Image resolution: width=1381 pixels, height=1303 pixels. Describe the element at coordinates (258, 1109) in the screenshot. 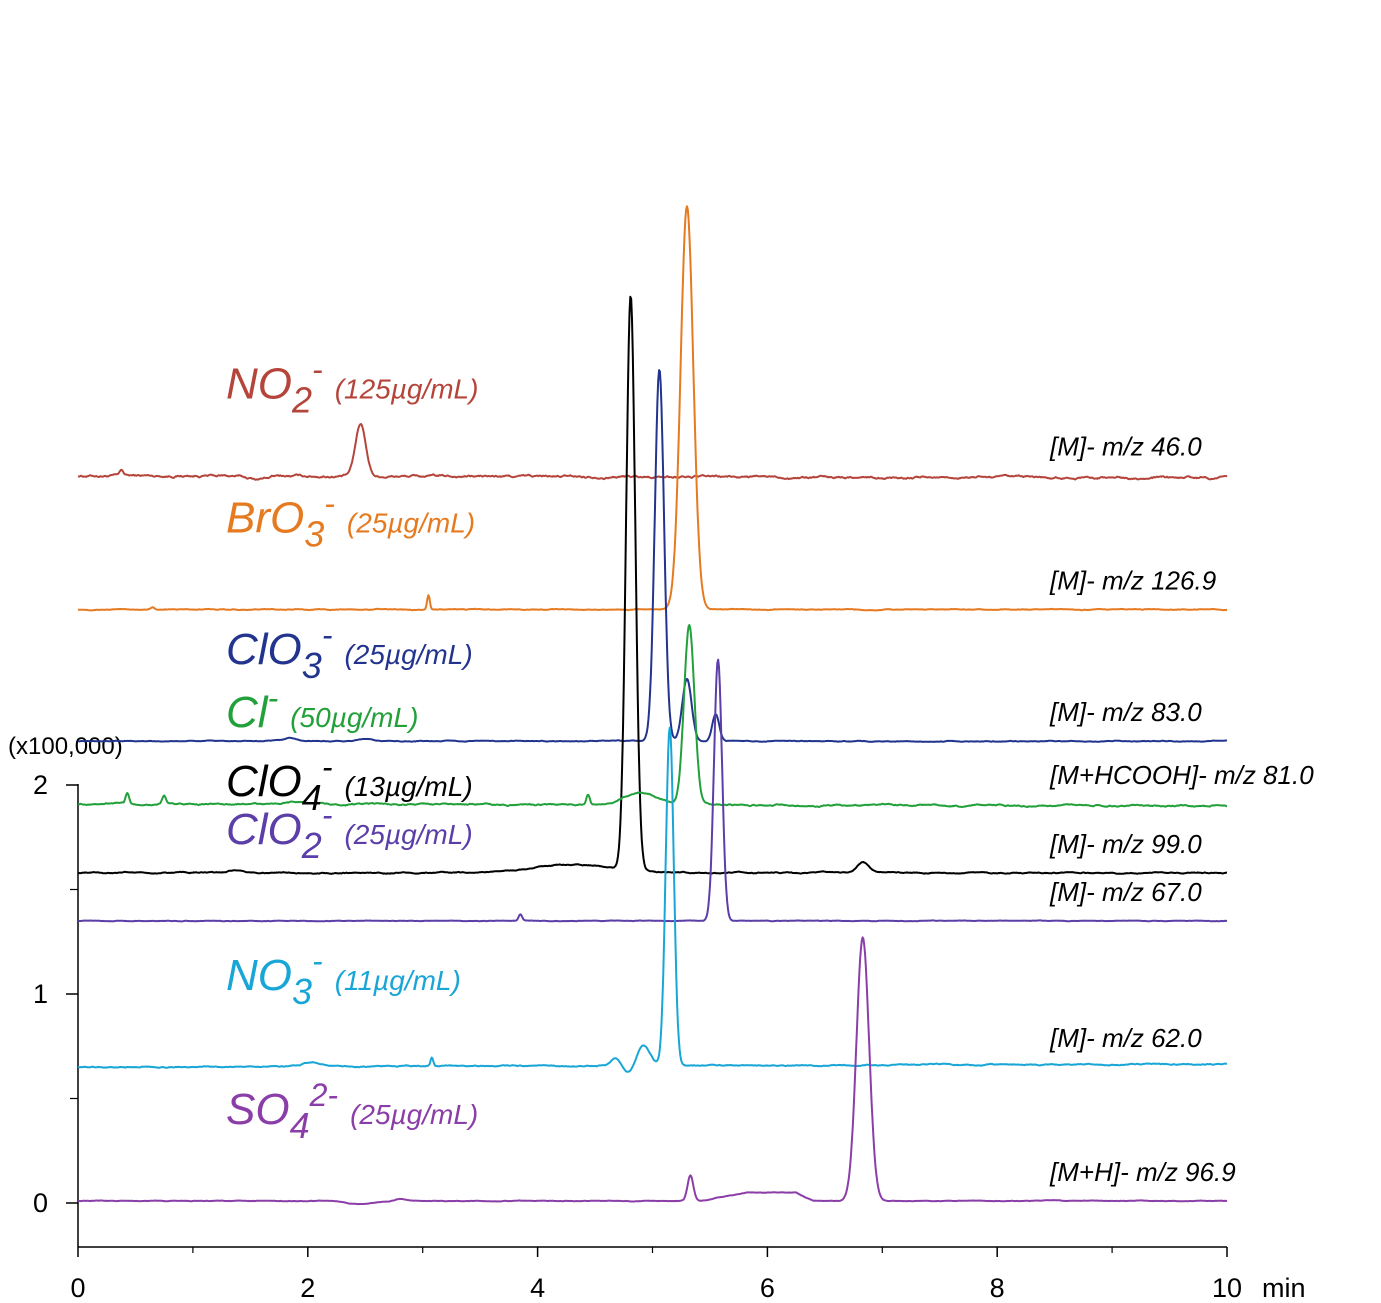

I see `ion-formula: SO` at that location.